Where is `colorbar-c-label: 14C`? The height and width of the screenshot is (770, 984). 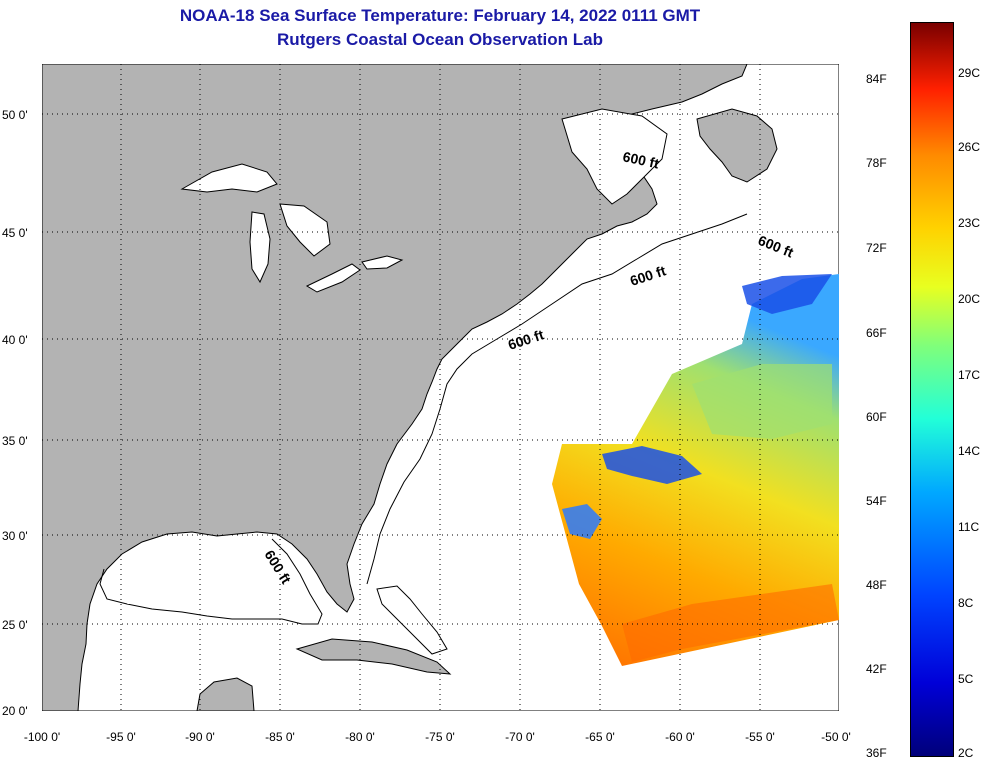
colorbar-c-label: 14C is located at coordinates (969, 451).